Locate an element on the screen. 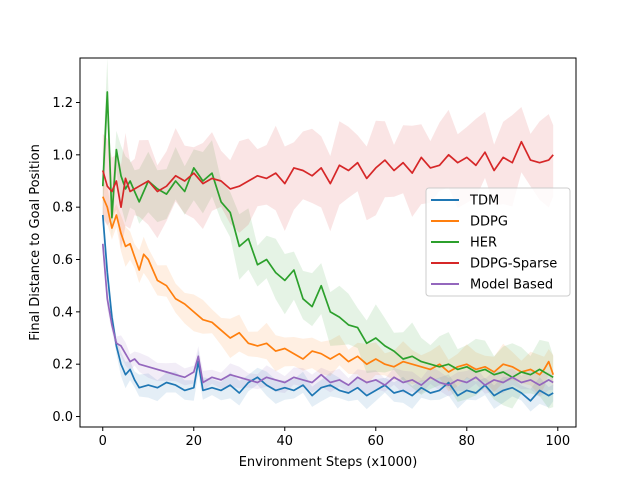 Image resolution: width=640 pixels, height=480 pixels. legend-label-0: TDM is located at coordinates (484, 201).